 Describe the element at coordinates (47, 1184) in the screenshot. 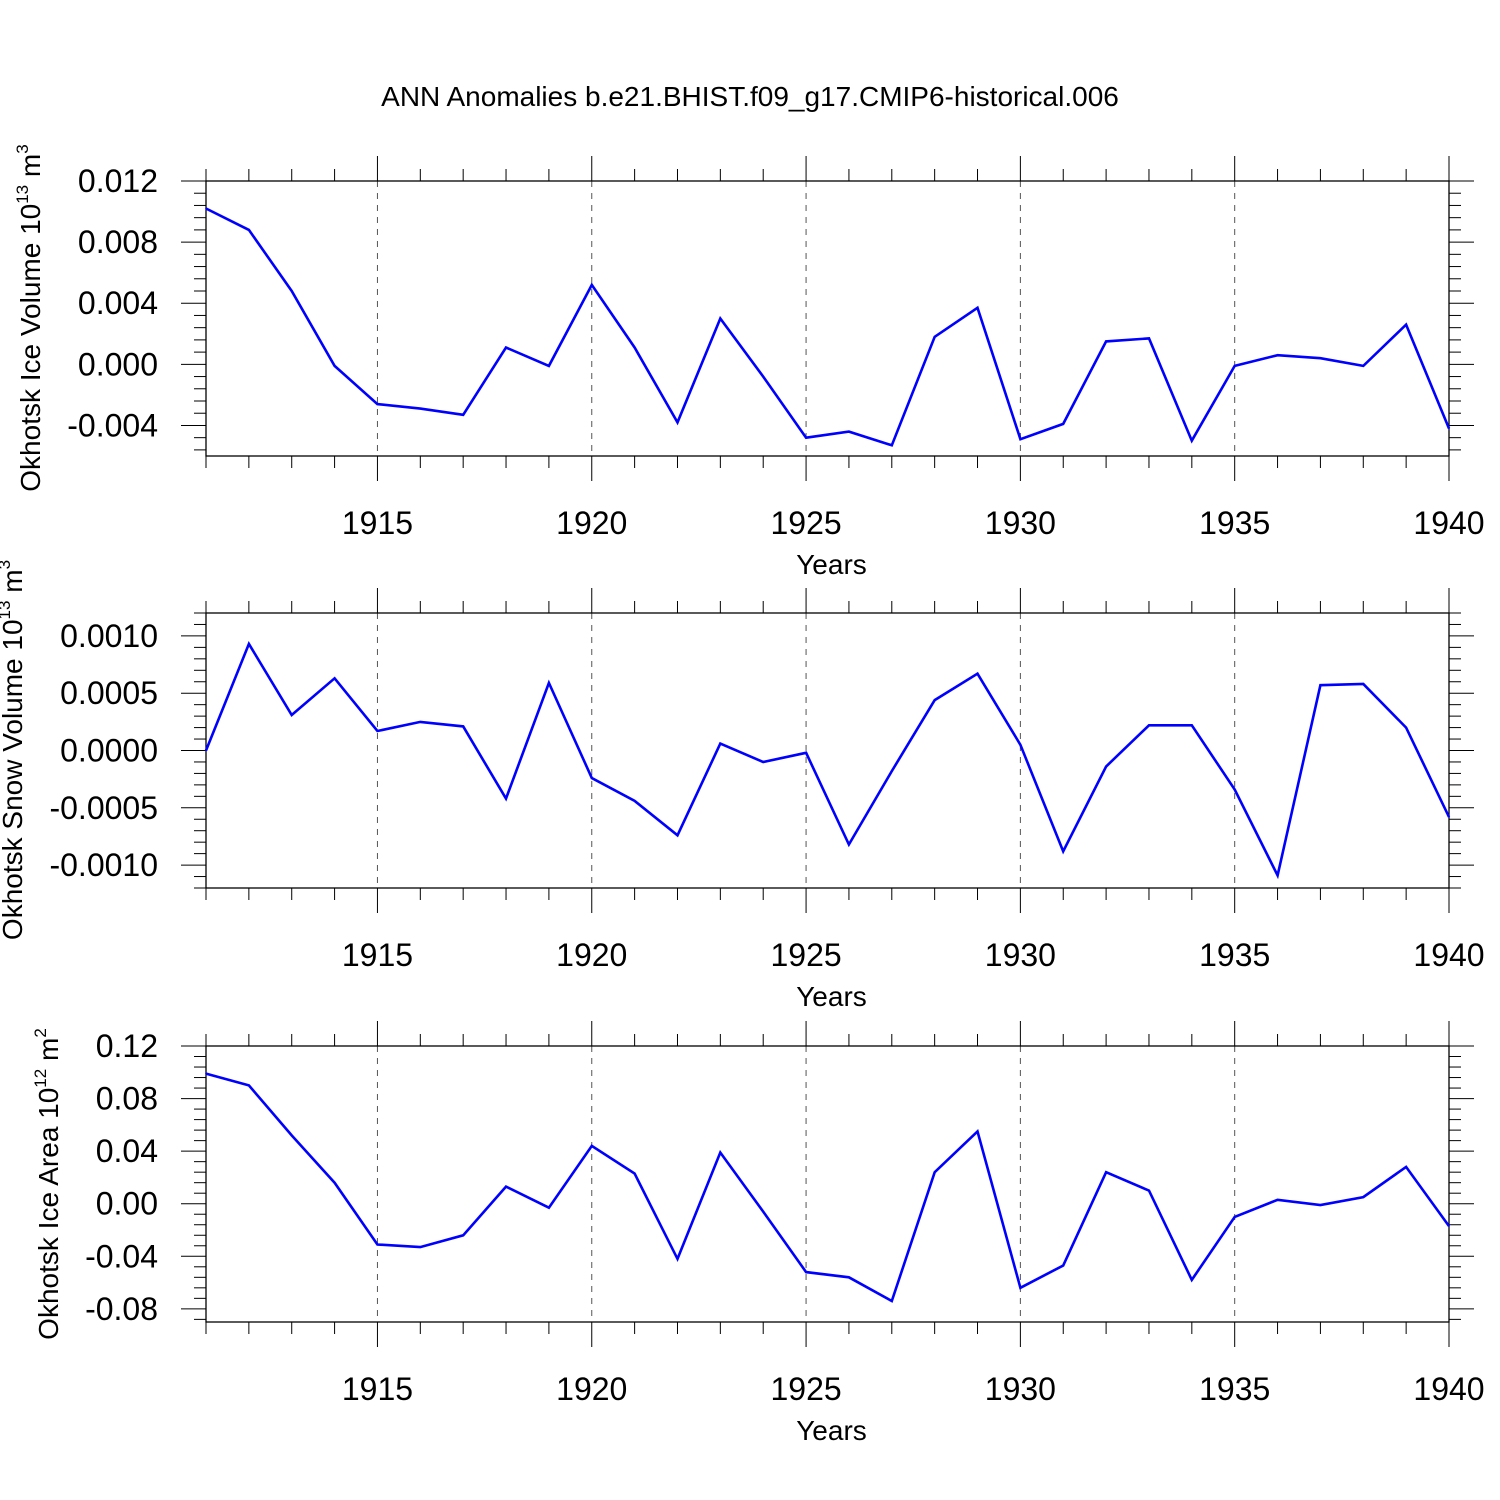

I see `y-axis-title: Okhotsk Ice Area 1012 m2` at that location.